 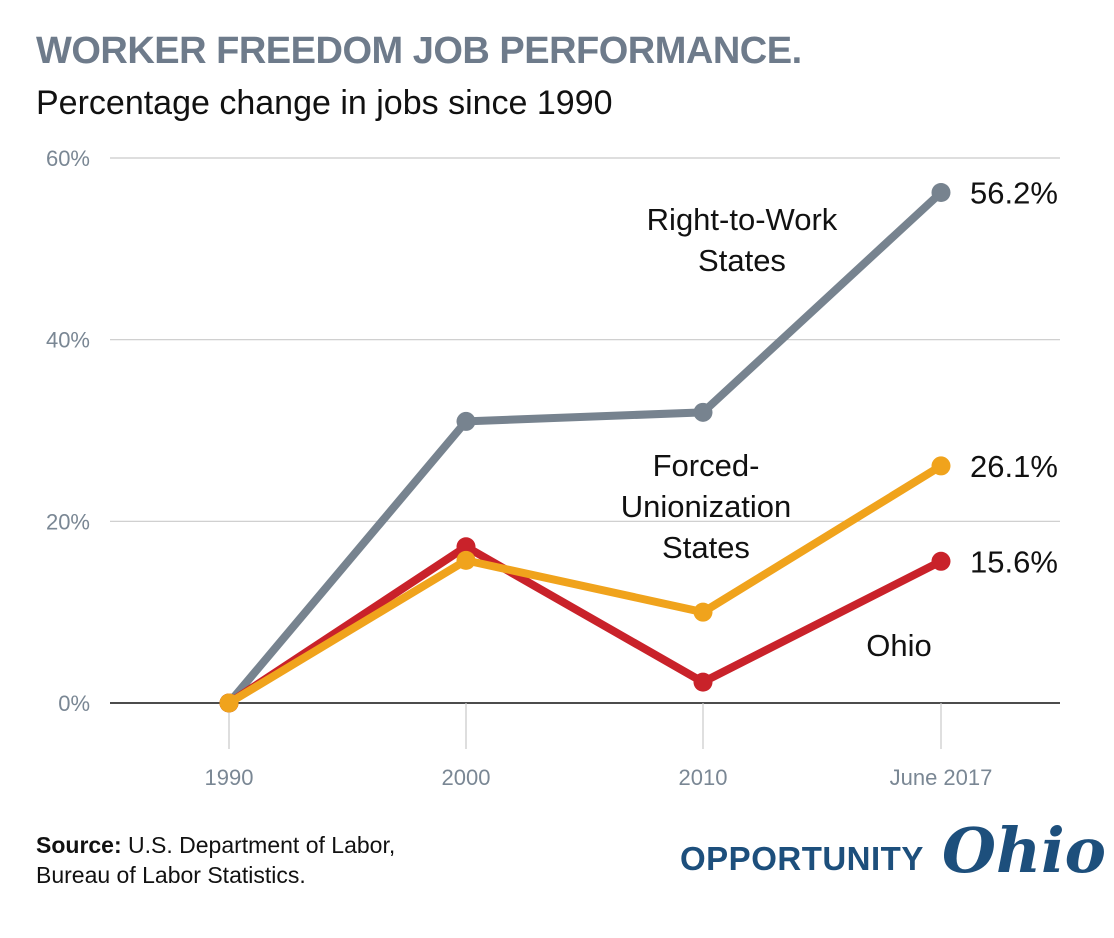 What do you see at coordinates (171, 875) in the screenshot?
I see `source-line-2: Bureau of Labor Statistics.` at bounding box center [171, 875].